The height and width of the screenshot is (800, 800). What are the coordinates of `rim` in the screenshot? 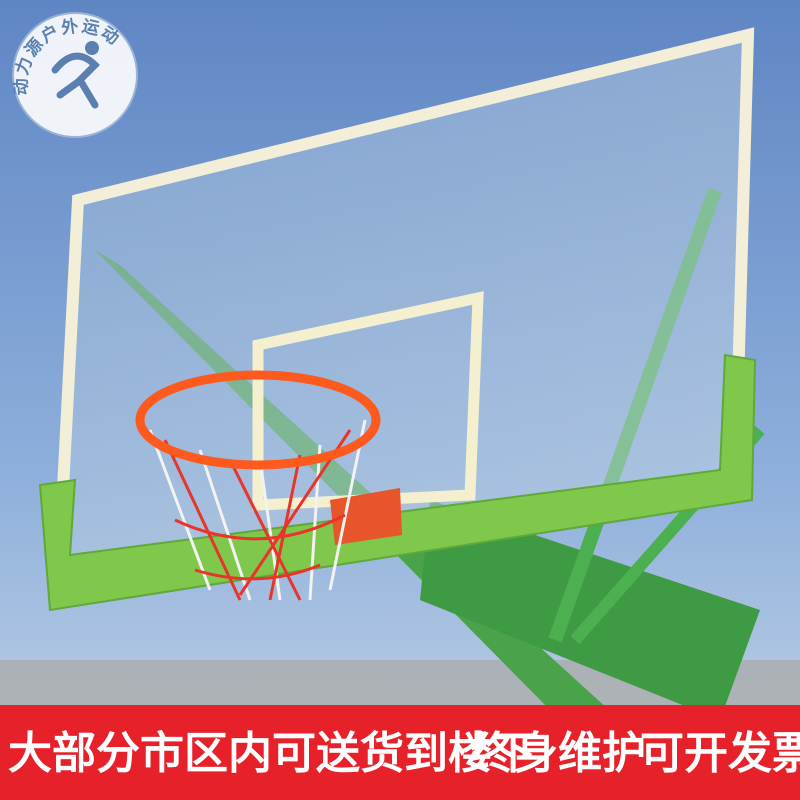 It's located at (258, 420).